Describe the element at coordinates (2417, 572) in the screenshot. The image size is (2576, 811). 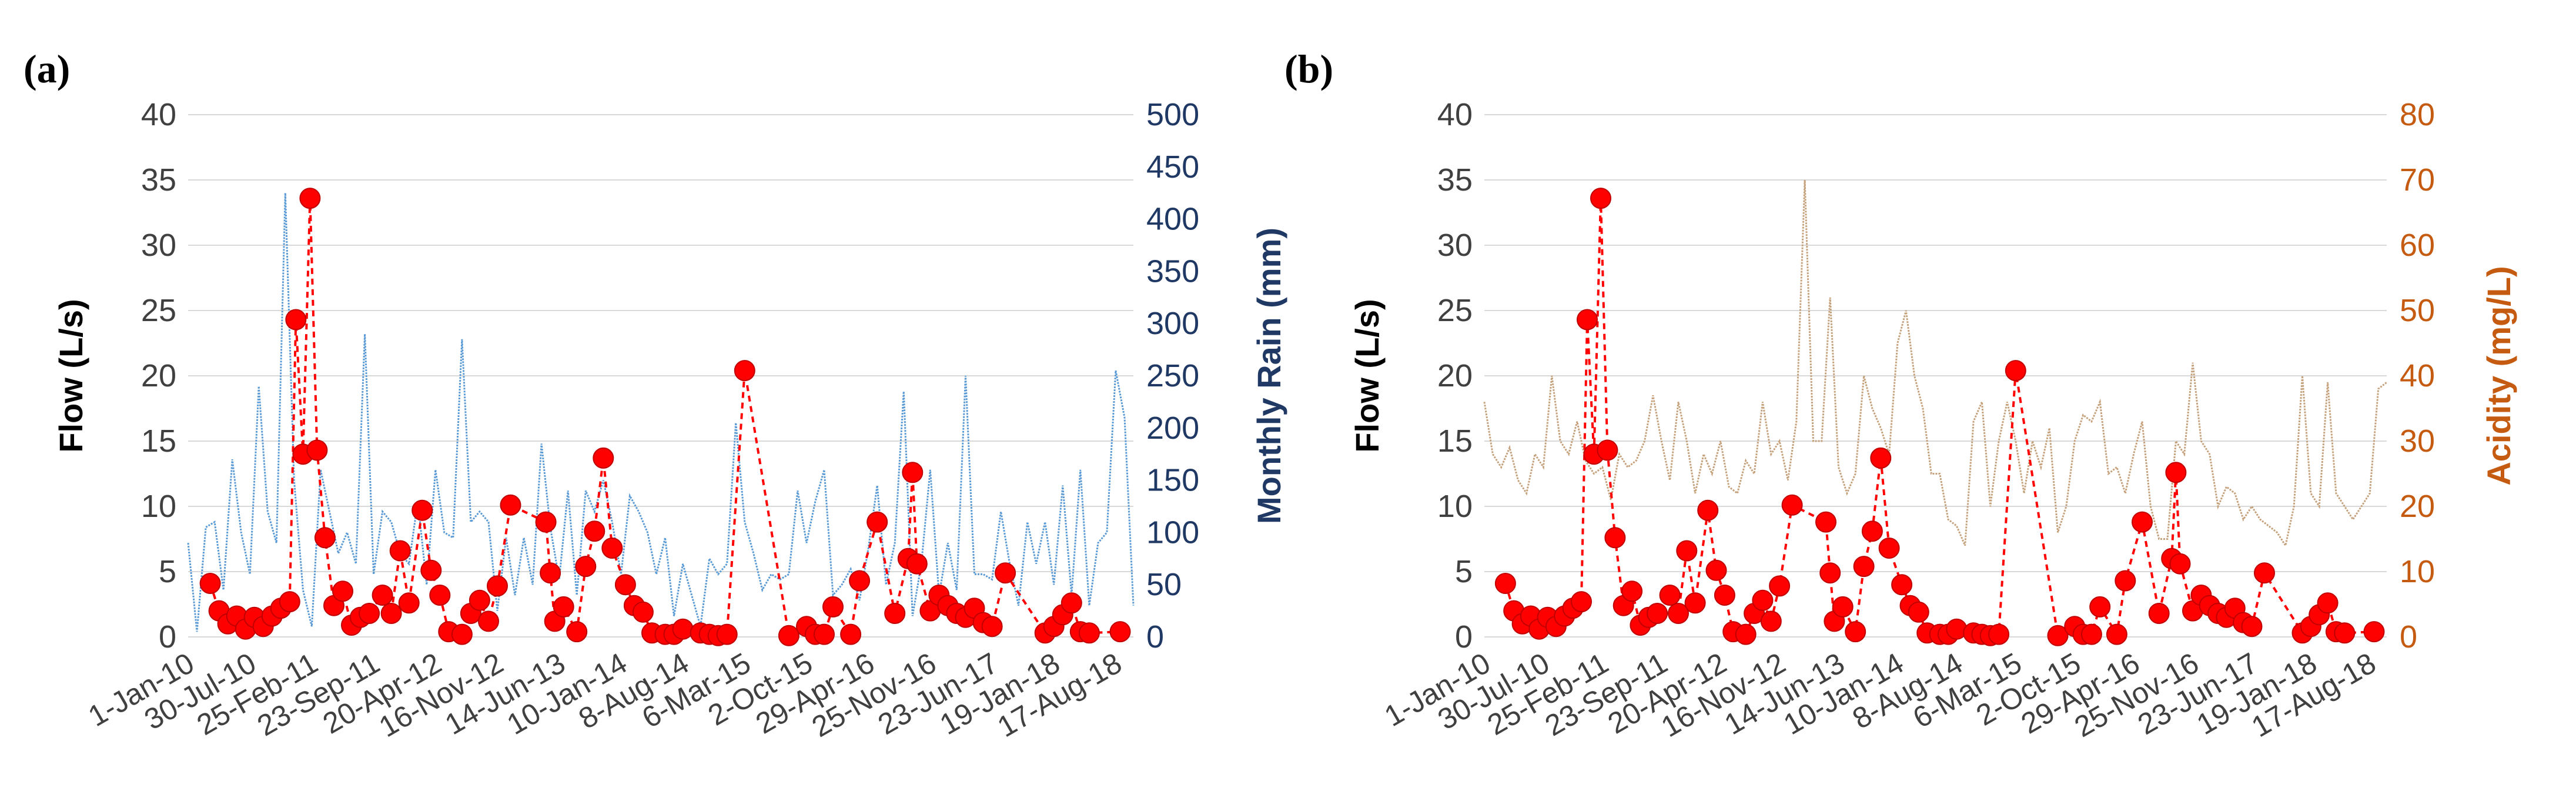
I see `y2-tick-label: 10` at that location.